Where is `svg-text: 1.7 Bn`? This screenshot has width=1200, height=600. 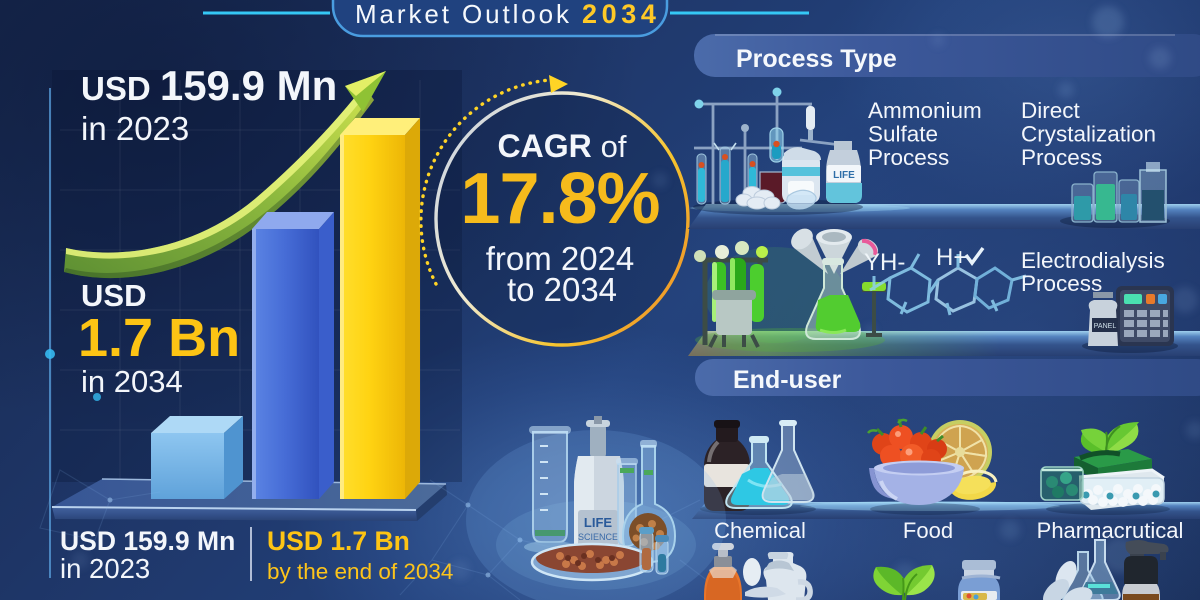
svg-text: 1.7 Bn is located at coordinates (159, 338).